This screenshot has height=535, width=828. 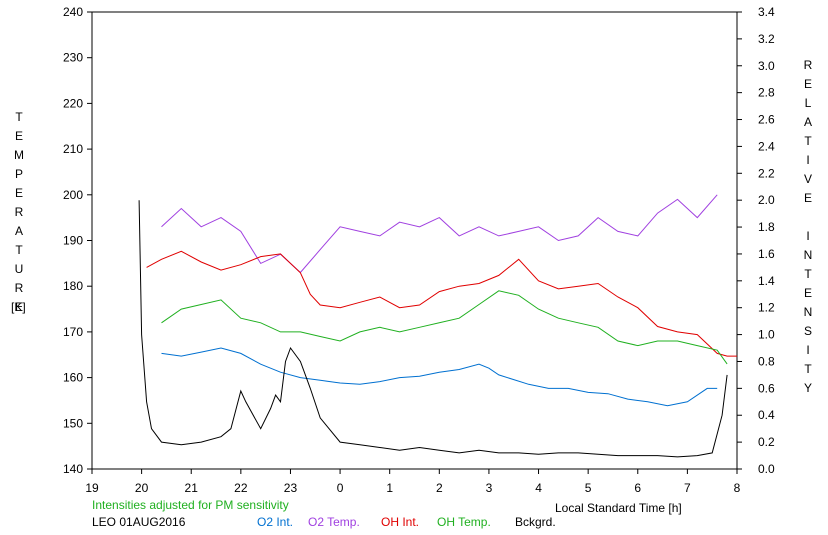 What do you see at coordinates (766, 227) in the screenshot?
I see `right-tick-label: 1.8` at bounding box center [766, 227].